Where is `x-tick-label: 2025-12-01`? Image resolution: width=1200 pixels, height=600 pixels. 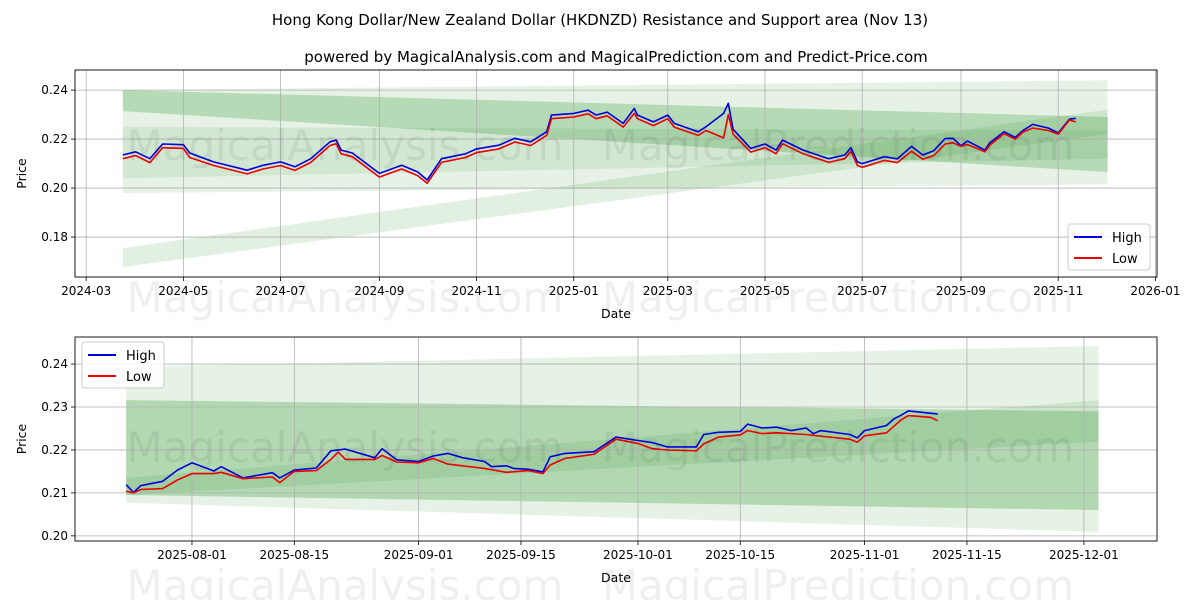
x-tick-label: 2025-12-01 is located at coordinates (1084, 555).